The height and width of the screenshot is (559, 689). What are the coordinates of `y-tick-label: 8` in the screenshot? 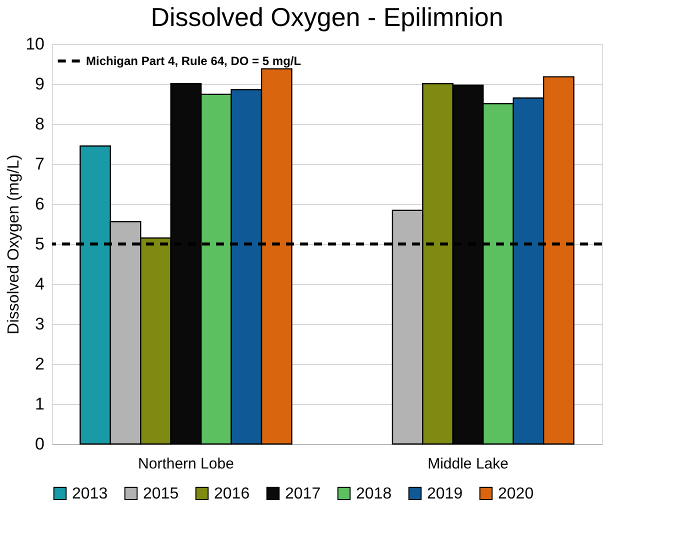 It's located at (39, 124).